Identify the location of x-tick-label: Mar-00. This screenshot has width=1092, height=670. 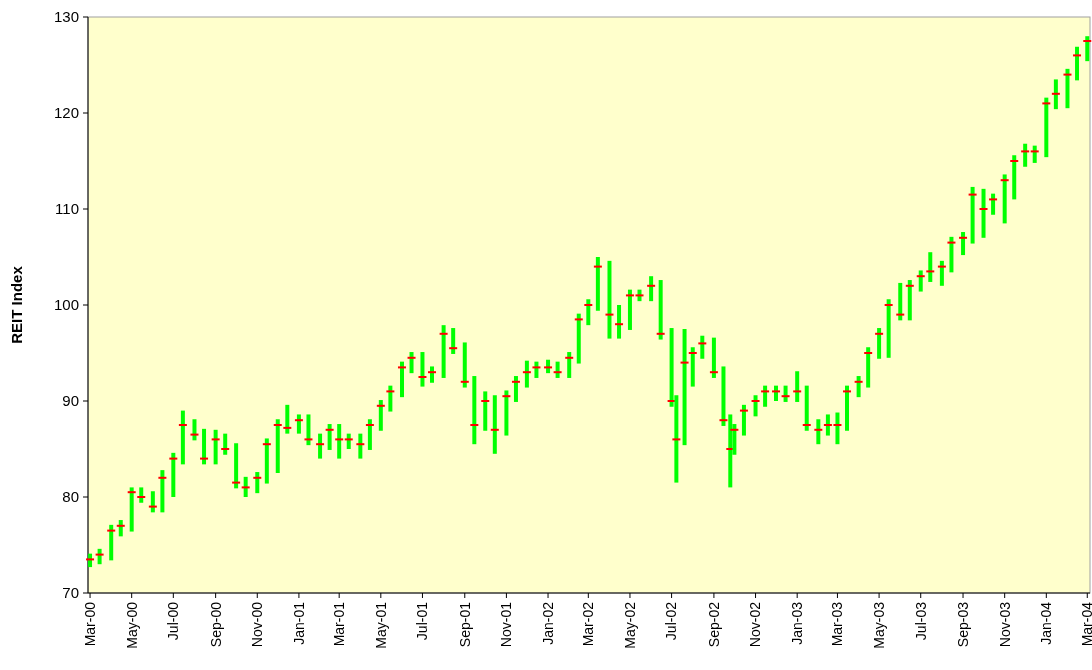
(89, 624).